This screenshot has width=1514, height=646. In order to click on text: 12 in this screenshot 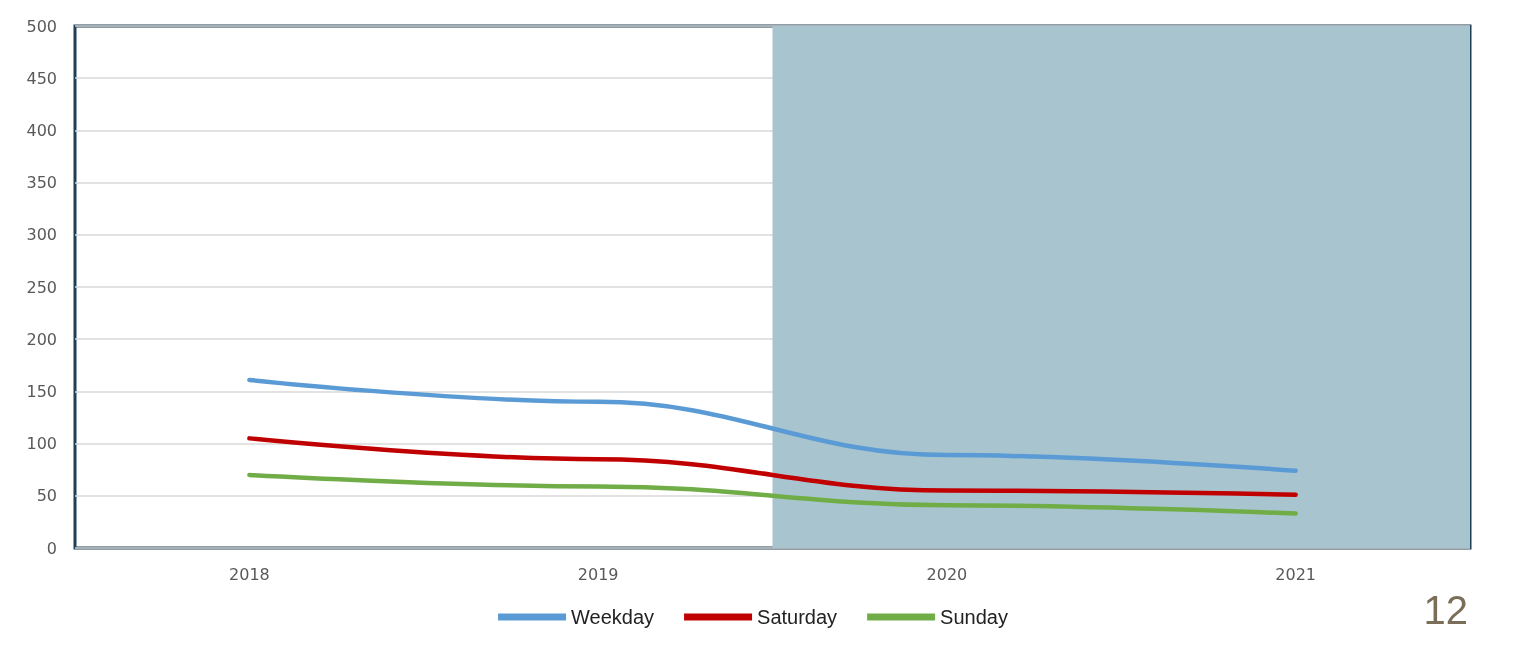, I will do `click(1446, 610)`.